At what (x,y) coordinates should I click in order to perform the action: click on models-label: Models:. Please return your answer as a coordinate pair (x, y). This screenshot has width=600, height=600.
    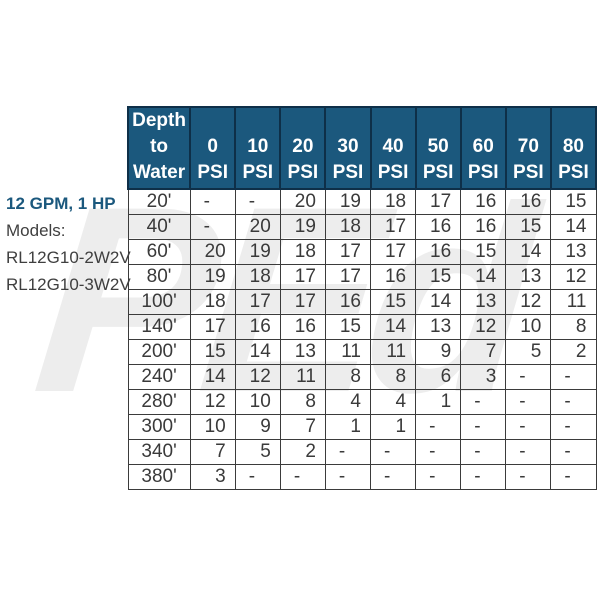
    Looking at the image, I should click on (36, 230).